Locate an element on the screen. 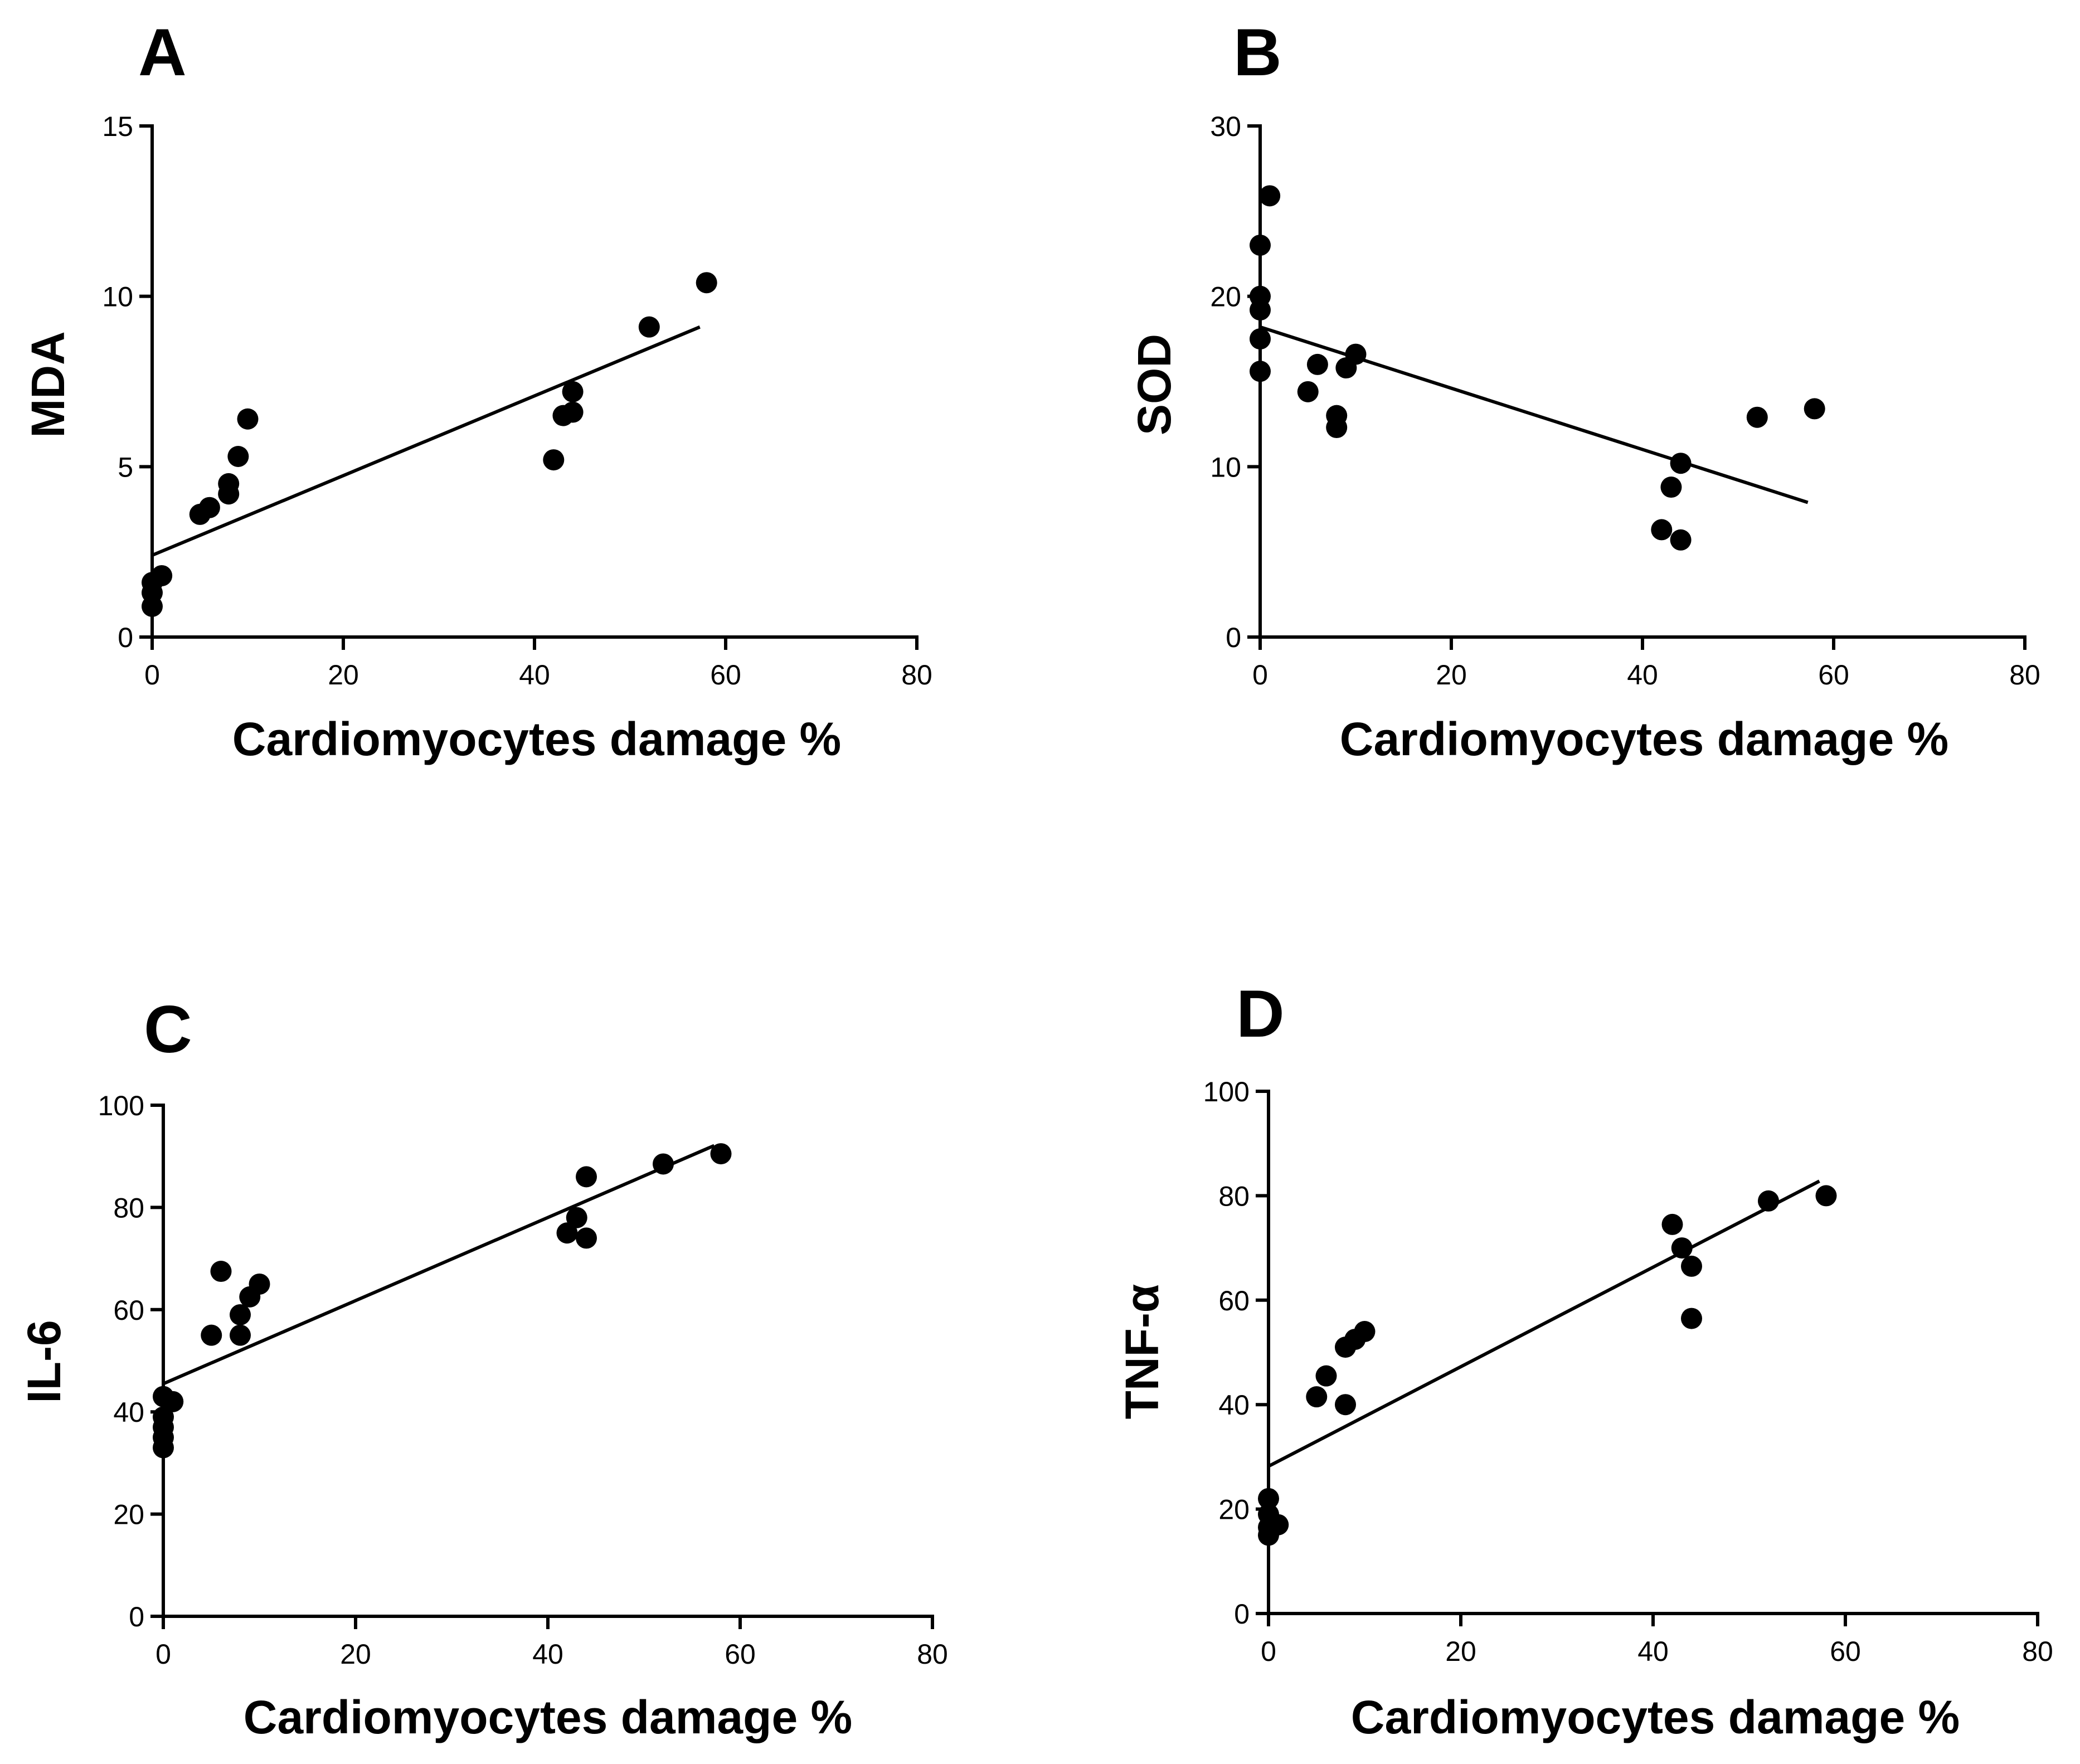 This screenshot has height=1764, width=2080. y-axis-title: IL-6 is located at coordinates (44, 1361).